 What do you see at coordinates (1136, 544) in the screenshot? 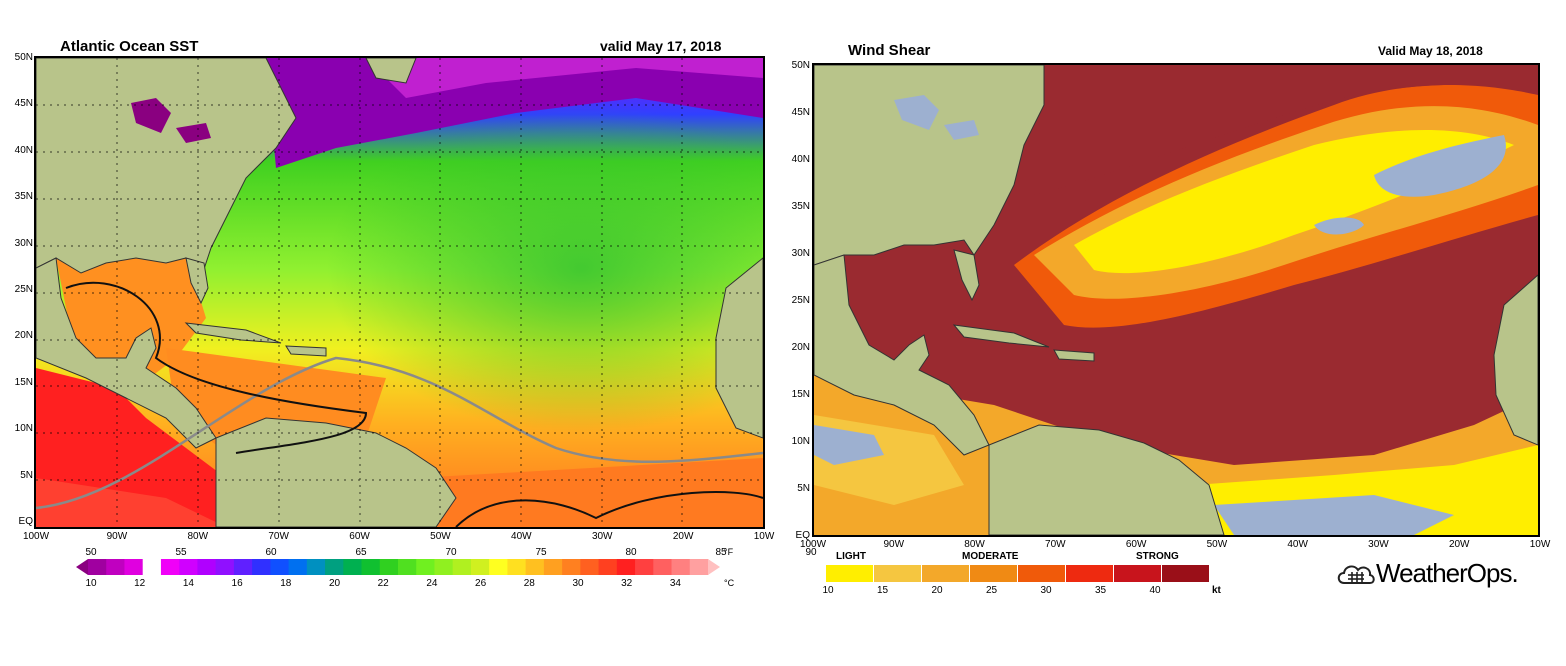
I see `shear-lon-label: 60W` at bounding box center [1136, 544].